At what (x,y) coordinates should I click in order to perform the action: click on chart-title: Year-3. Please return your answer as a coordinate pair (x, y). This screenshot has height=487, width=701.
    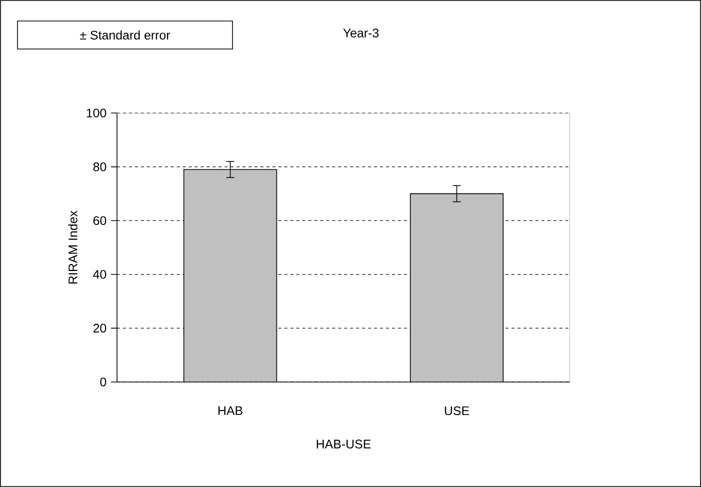
    Looking at the image, I should click on (361, 33).